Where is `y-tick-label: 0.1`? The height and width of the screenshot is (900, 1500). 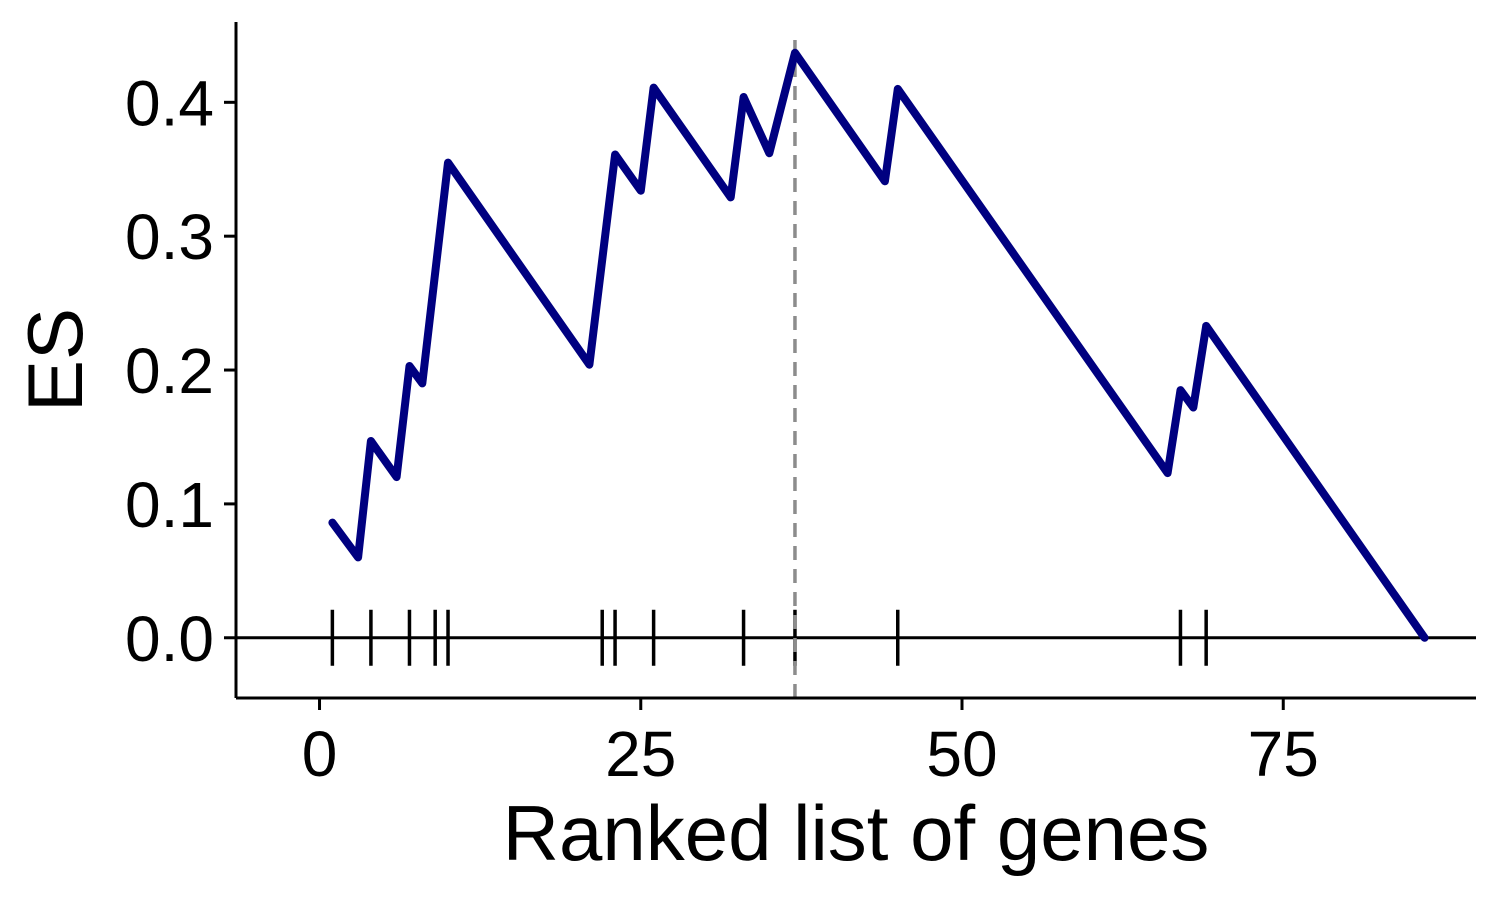 y-tick-label: 0.1 is located at coordinates (169, 505).